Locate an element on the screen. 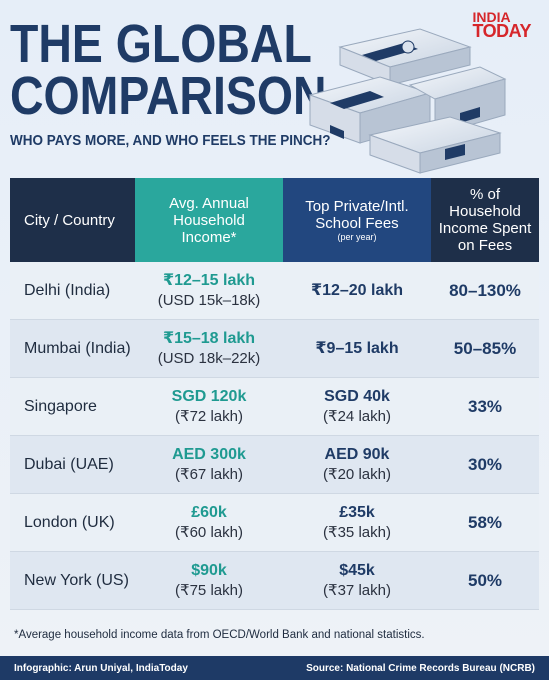  header-city: City / Country is located at coordinates (72, 220).